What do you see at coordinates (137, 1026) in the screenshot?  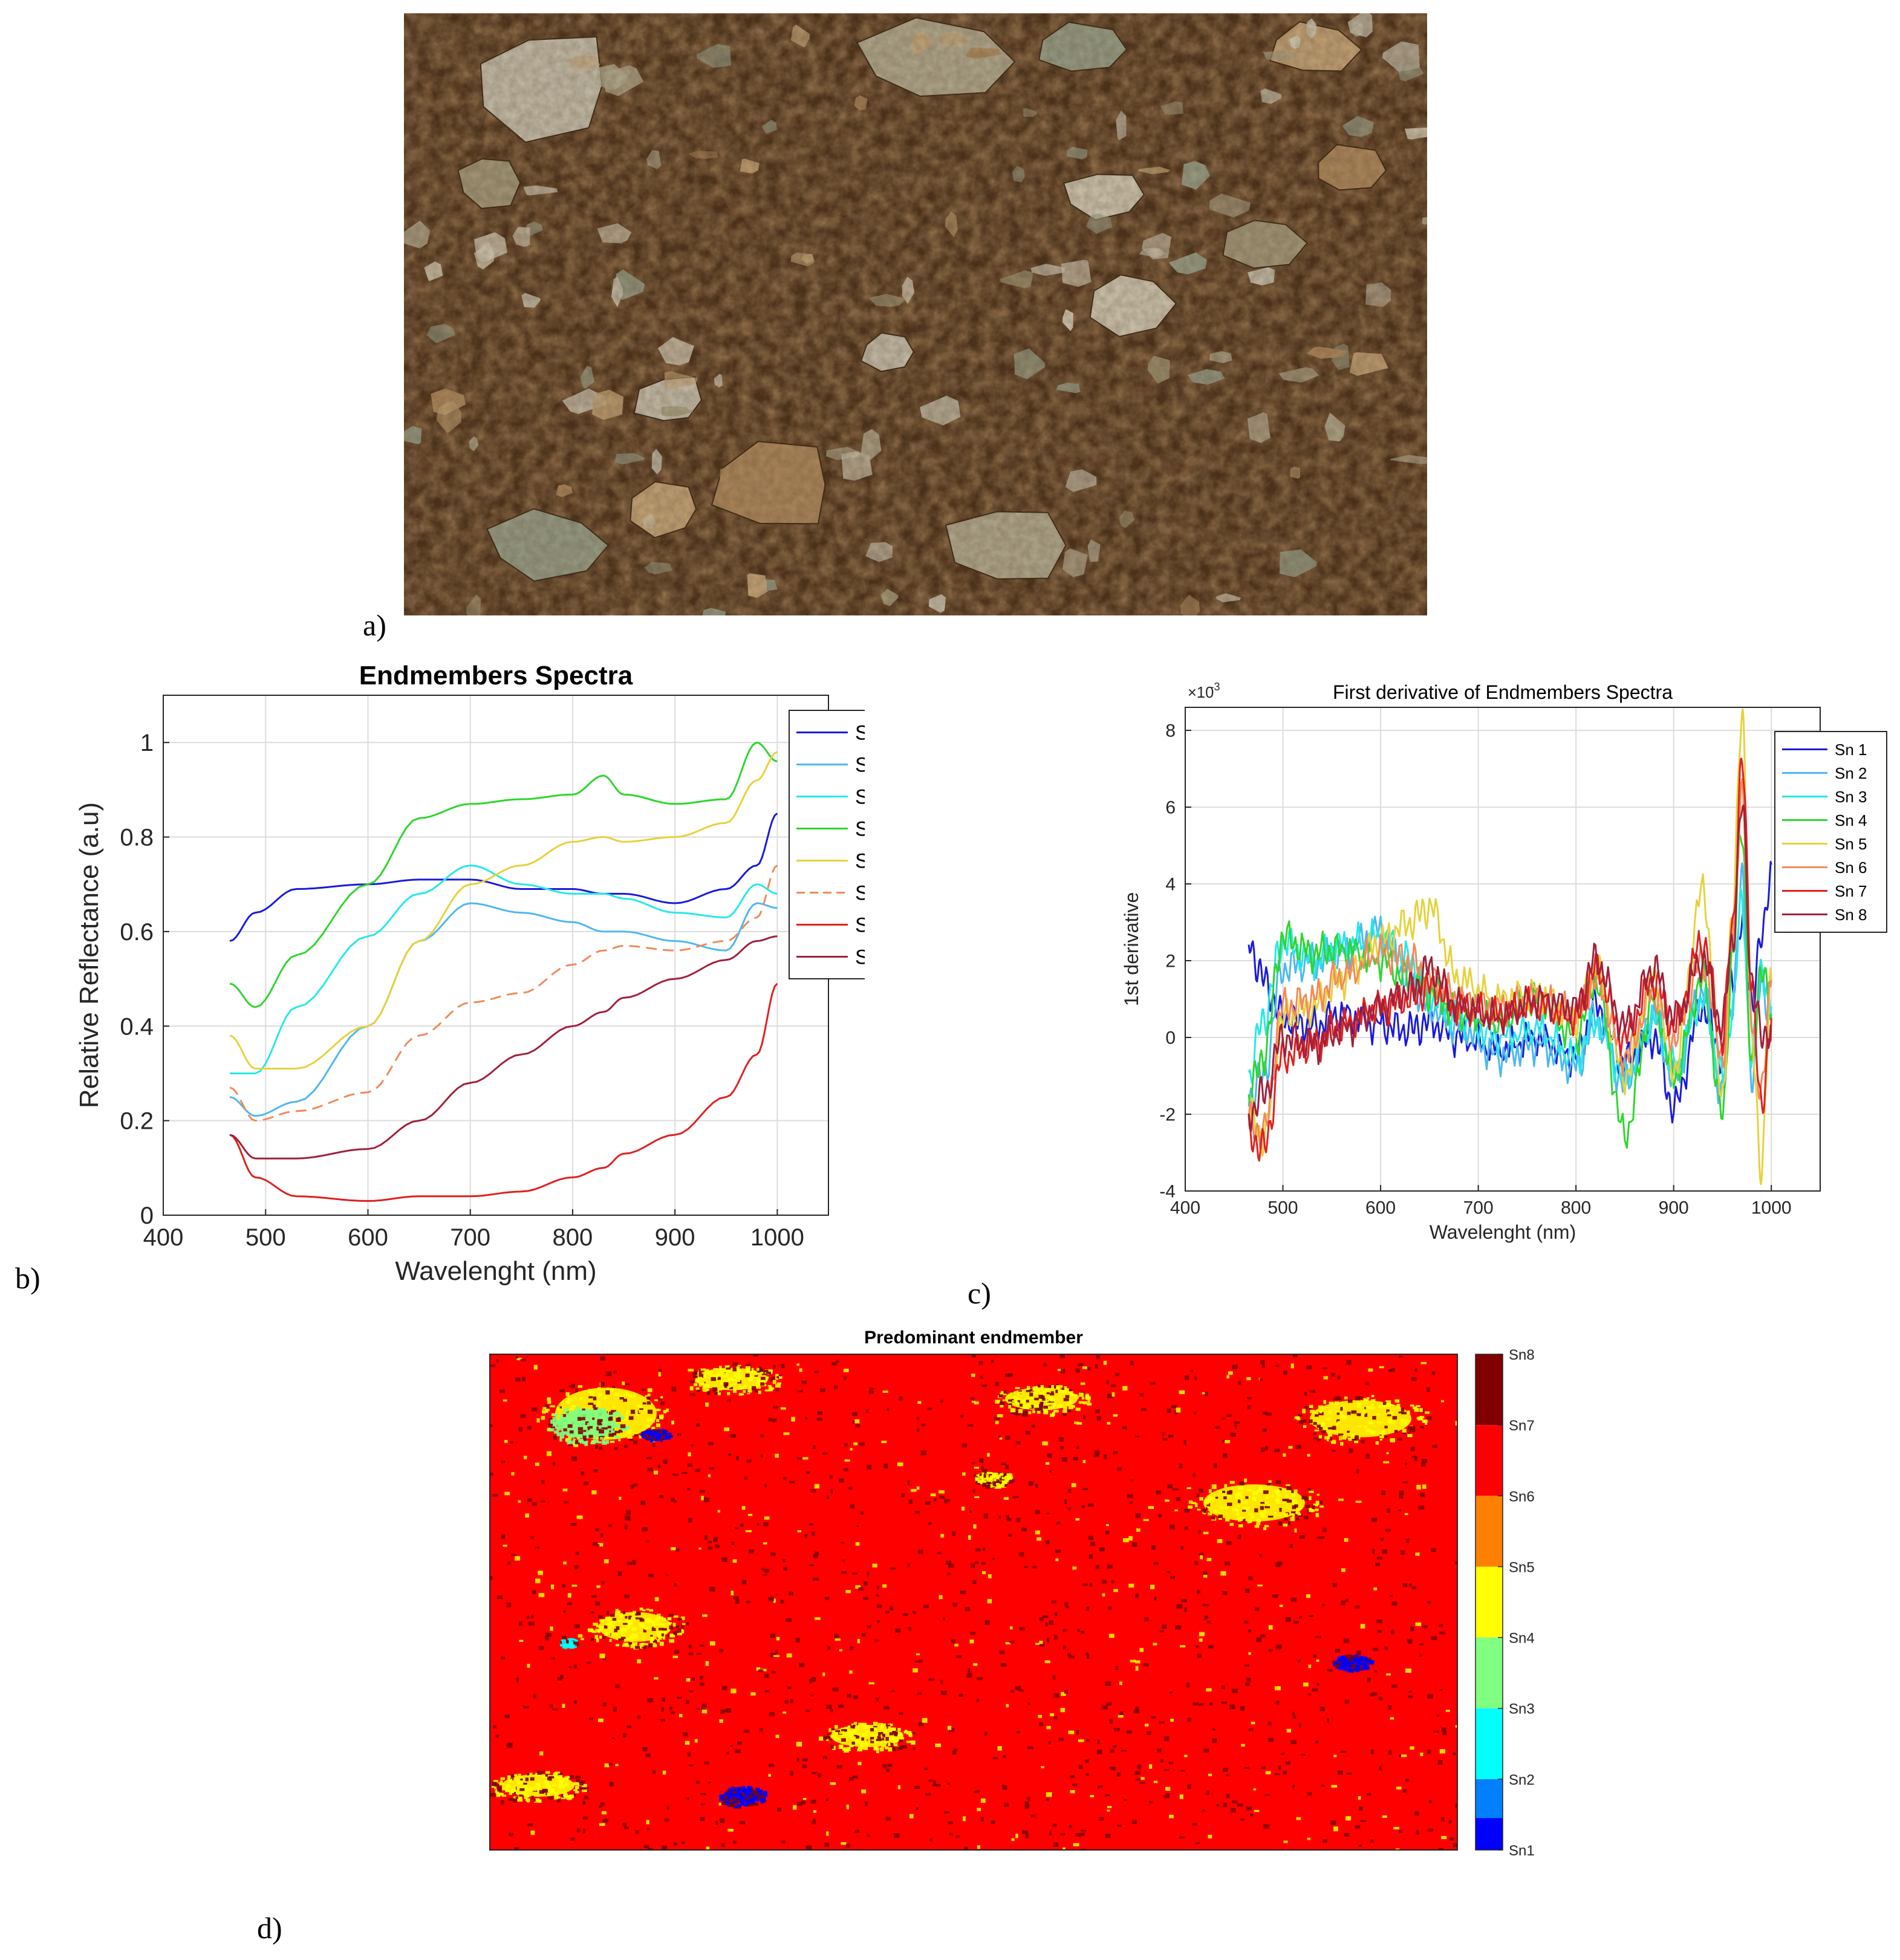 I see `y-tick-label: 0.4` at bounding box center [137, 1026].